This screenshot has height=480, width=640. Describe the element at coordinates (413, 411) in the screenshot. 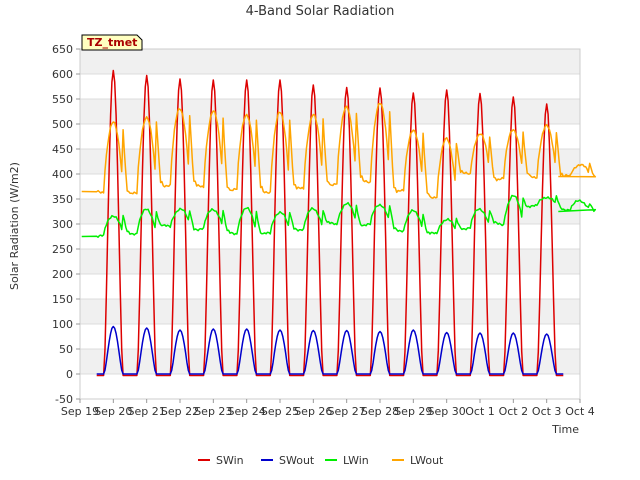

I see `x-tick-label: Sep 29` at that location.